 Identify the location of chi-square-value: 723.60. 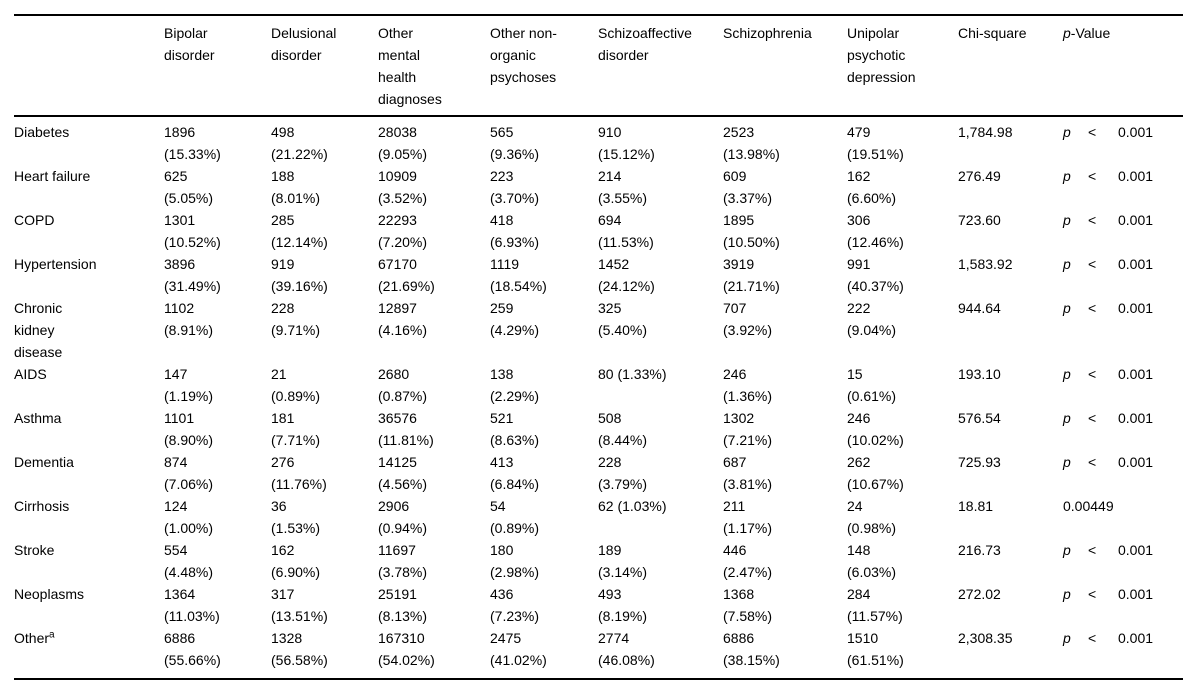
(979, 220).